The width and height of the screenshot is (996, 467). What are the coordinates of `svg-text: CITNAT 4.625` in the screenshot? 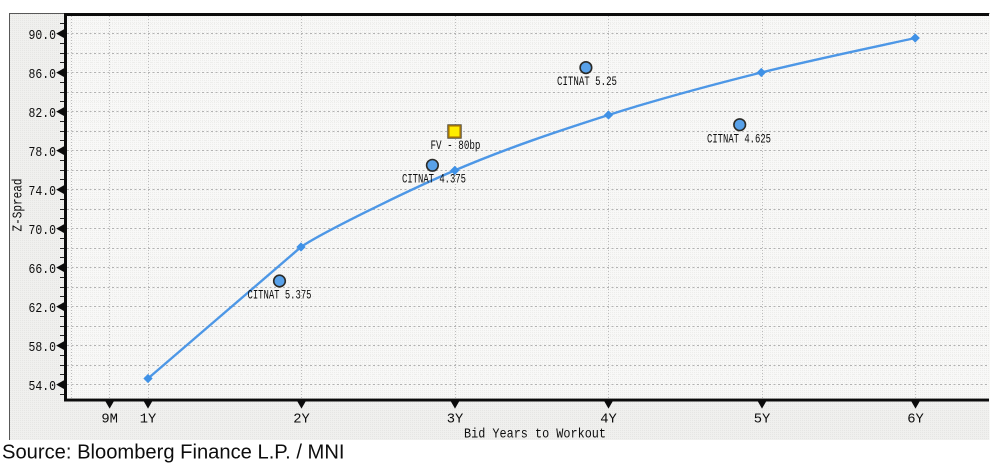 It's located at (739, 139).